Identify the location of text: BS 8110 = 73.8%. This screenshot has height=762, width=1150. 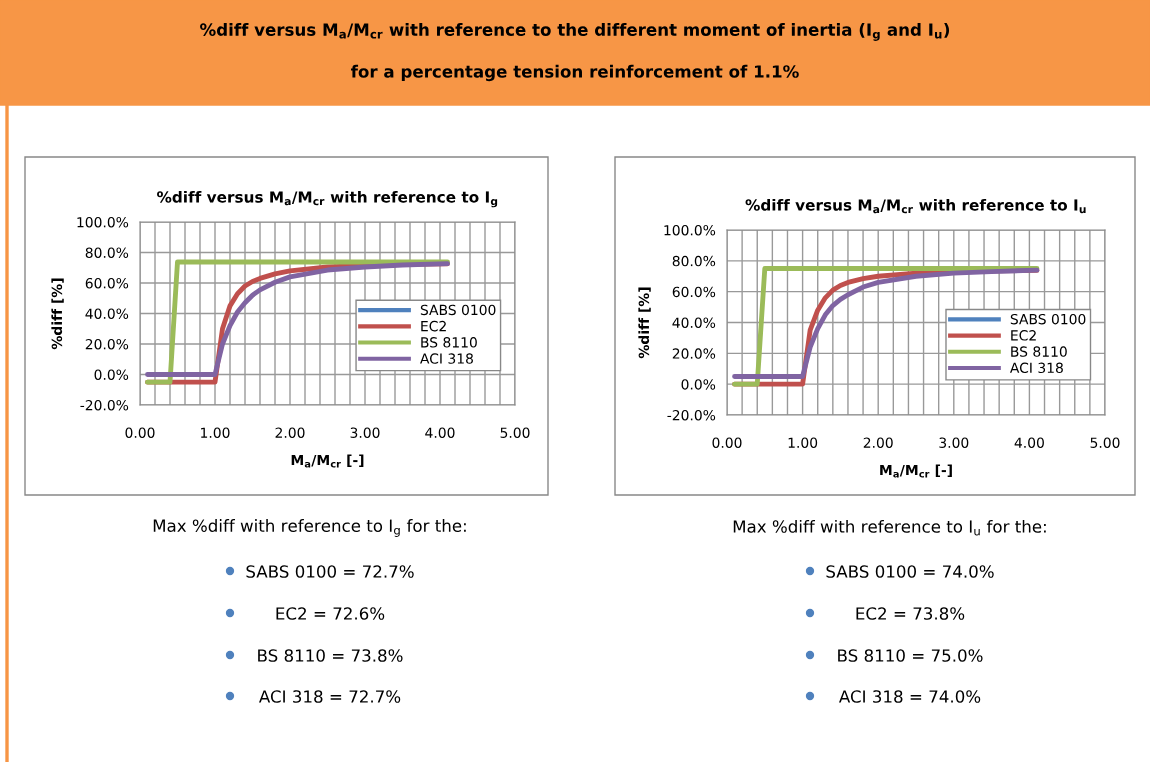
(330, 655).